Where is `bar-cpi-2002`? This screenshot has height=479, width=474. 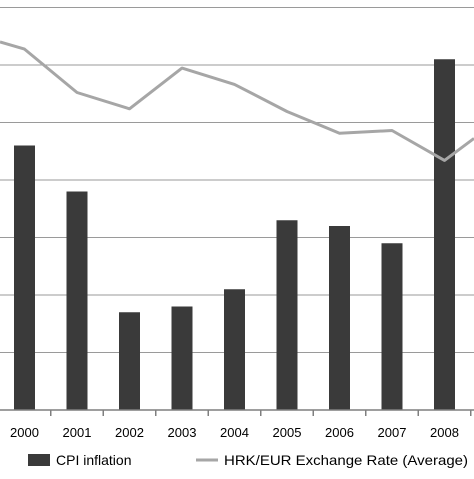
bar-cpi-2002 is located at coordinates (129, 361).